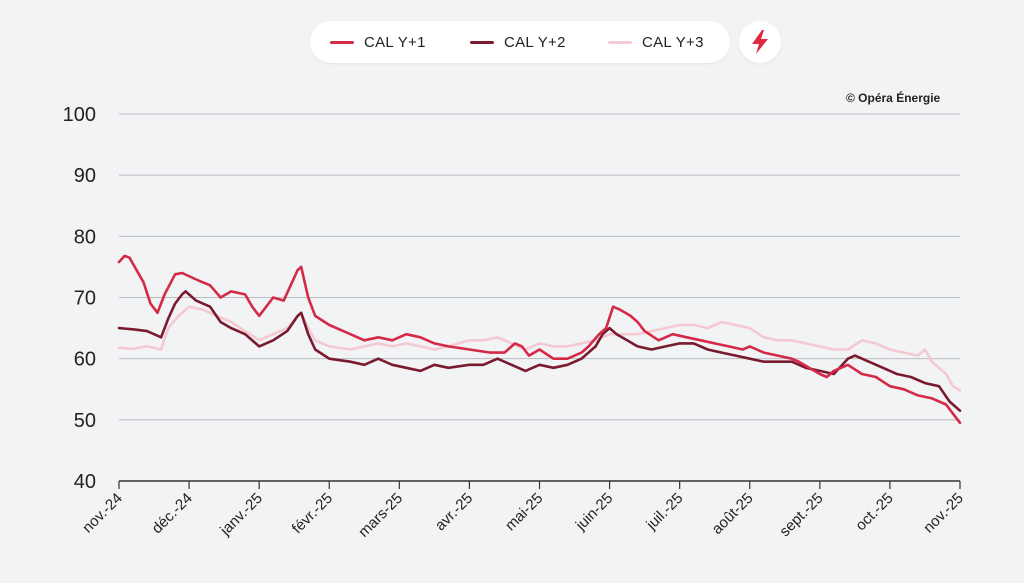 The height and width of the screenshot is (583, 1024). What do you see at coordinates (85, 176) in the screenshot?
I see `y-tick-label-90: 90` at bounding box center [85, 176].